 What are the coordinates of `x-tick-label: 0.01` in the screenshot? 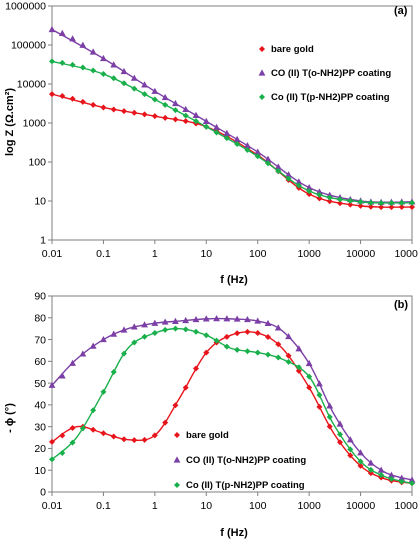 It's located at (52, 254).